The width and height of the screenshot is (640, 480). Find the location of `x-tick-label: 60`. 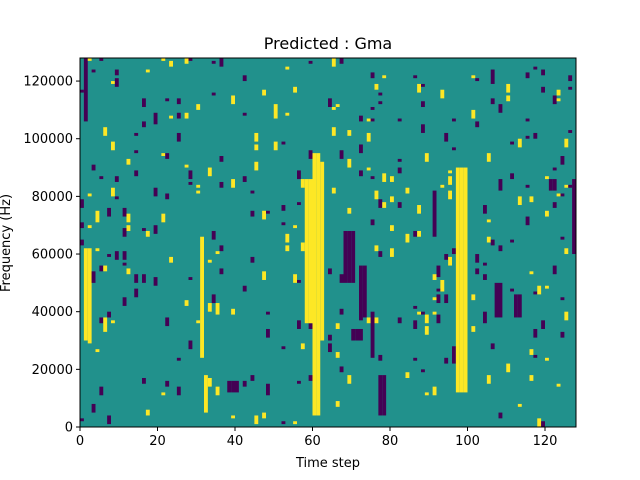

x-tick-label: 60 is located at coordinates (312, 441).